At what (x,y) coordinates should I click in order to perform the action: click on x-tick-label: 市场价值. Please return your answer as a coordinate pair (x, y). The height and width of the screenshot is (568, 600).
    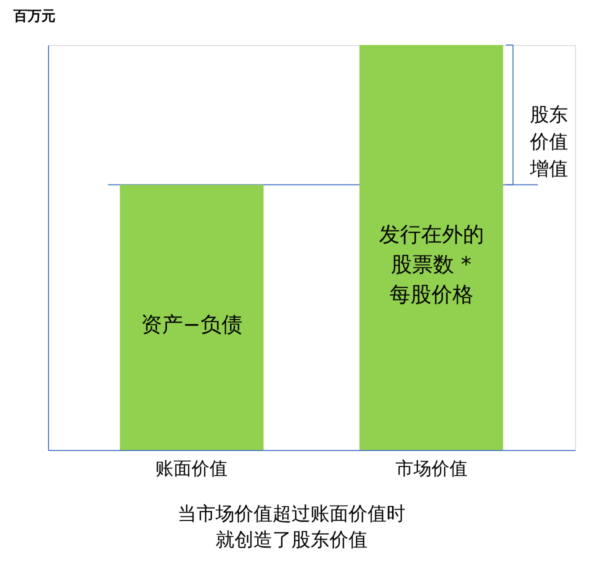
    Looking at the image, I should click on (431, 469).